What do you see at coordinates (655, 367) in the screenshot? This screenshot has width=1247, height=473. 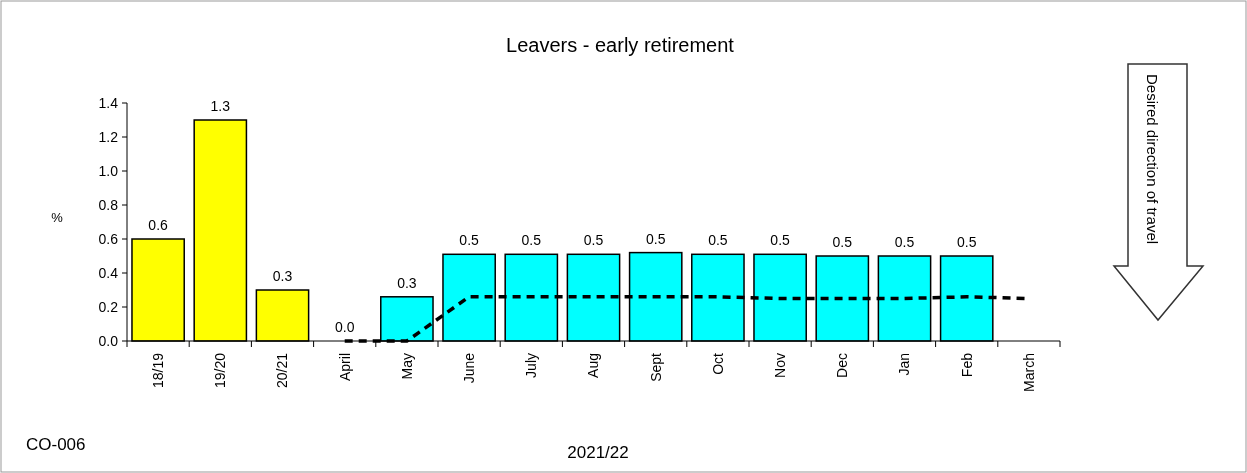 I see `x-tick-label: Sept` at bounding box center [655, 367].